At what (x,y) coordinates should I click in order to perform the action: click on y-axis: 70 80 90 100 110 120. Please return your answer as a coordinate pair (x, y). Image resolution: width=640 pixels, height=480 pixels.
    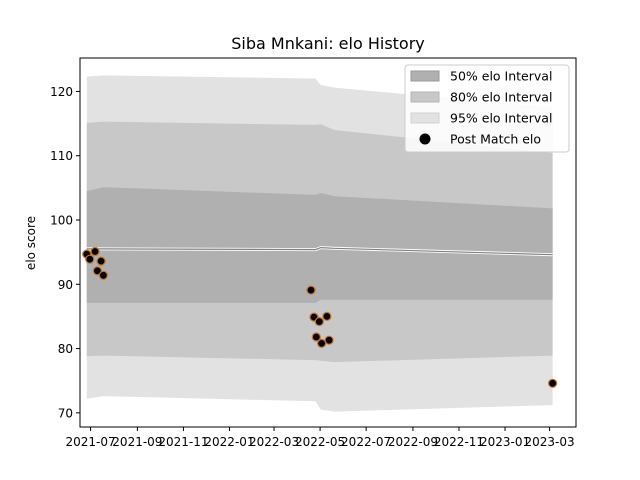
    Looking at the image, I should click on (65, 252).